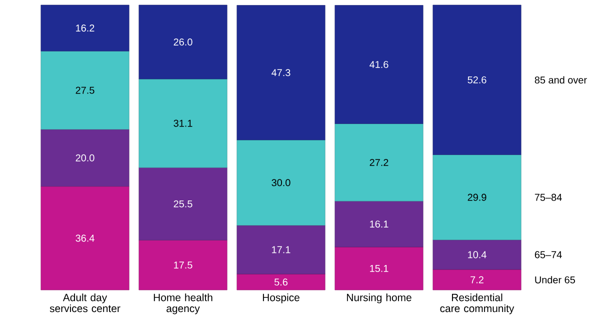 This screenshot has height=329, width=599. Describe the element at coordinates (548, 197) in the screenshot. I see `series-label: 75–84` at that location.